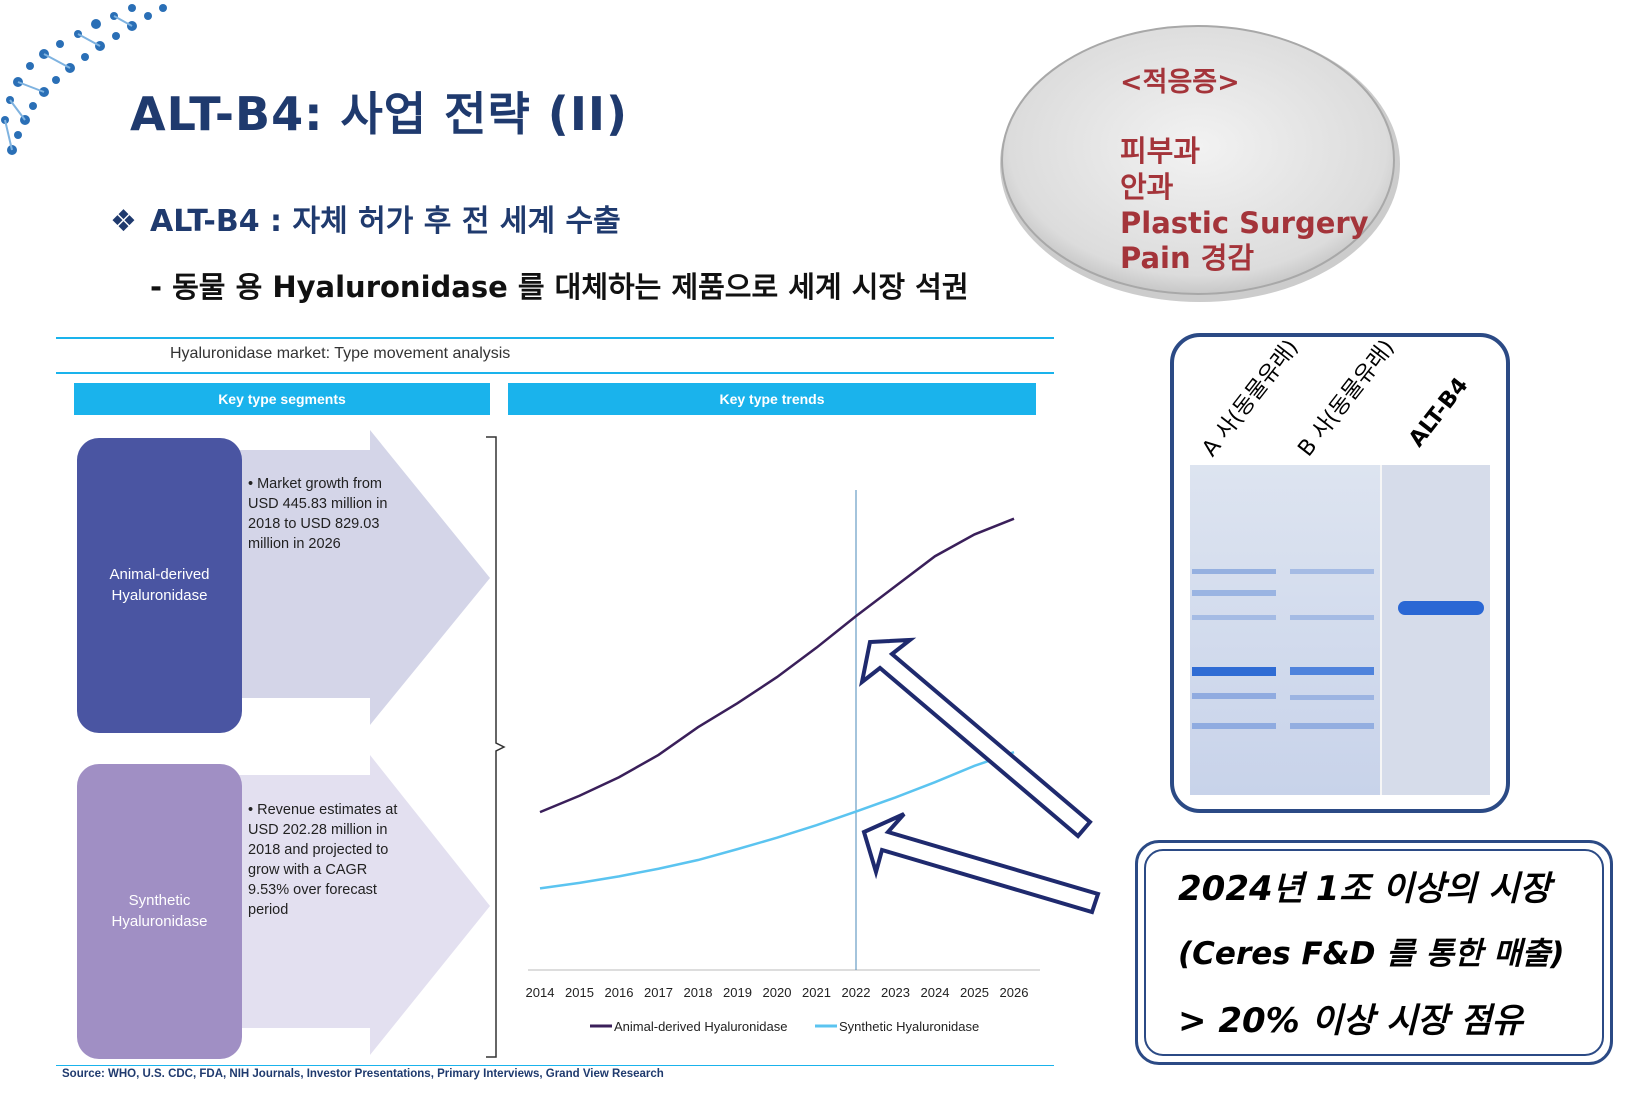 The width and height of the screenshot is (1644, 1102). Describe the element at coordinates (1147, 186) in the screenshot. I see `indication-item: 안과` at that location.